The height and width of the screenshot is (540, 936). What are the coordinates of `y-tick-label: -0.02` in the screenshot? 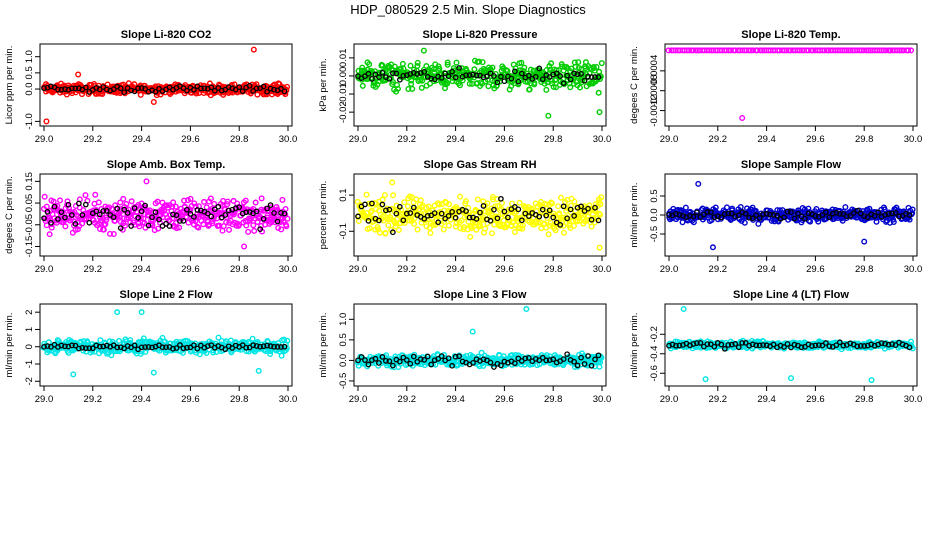 It's located at (343, 112).